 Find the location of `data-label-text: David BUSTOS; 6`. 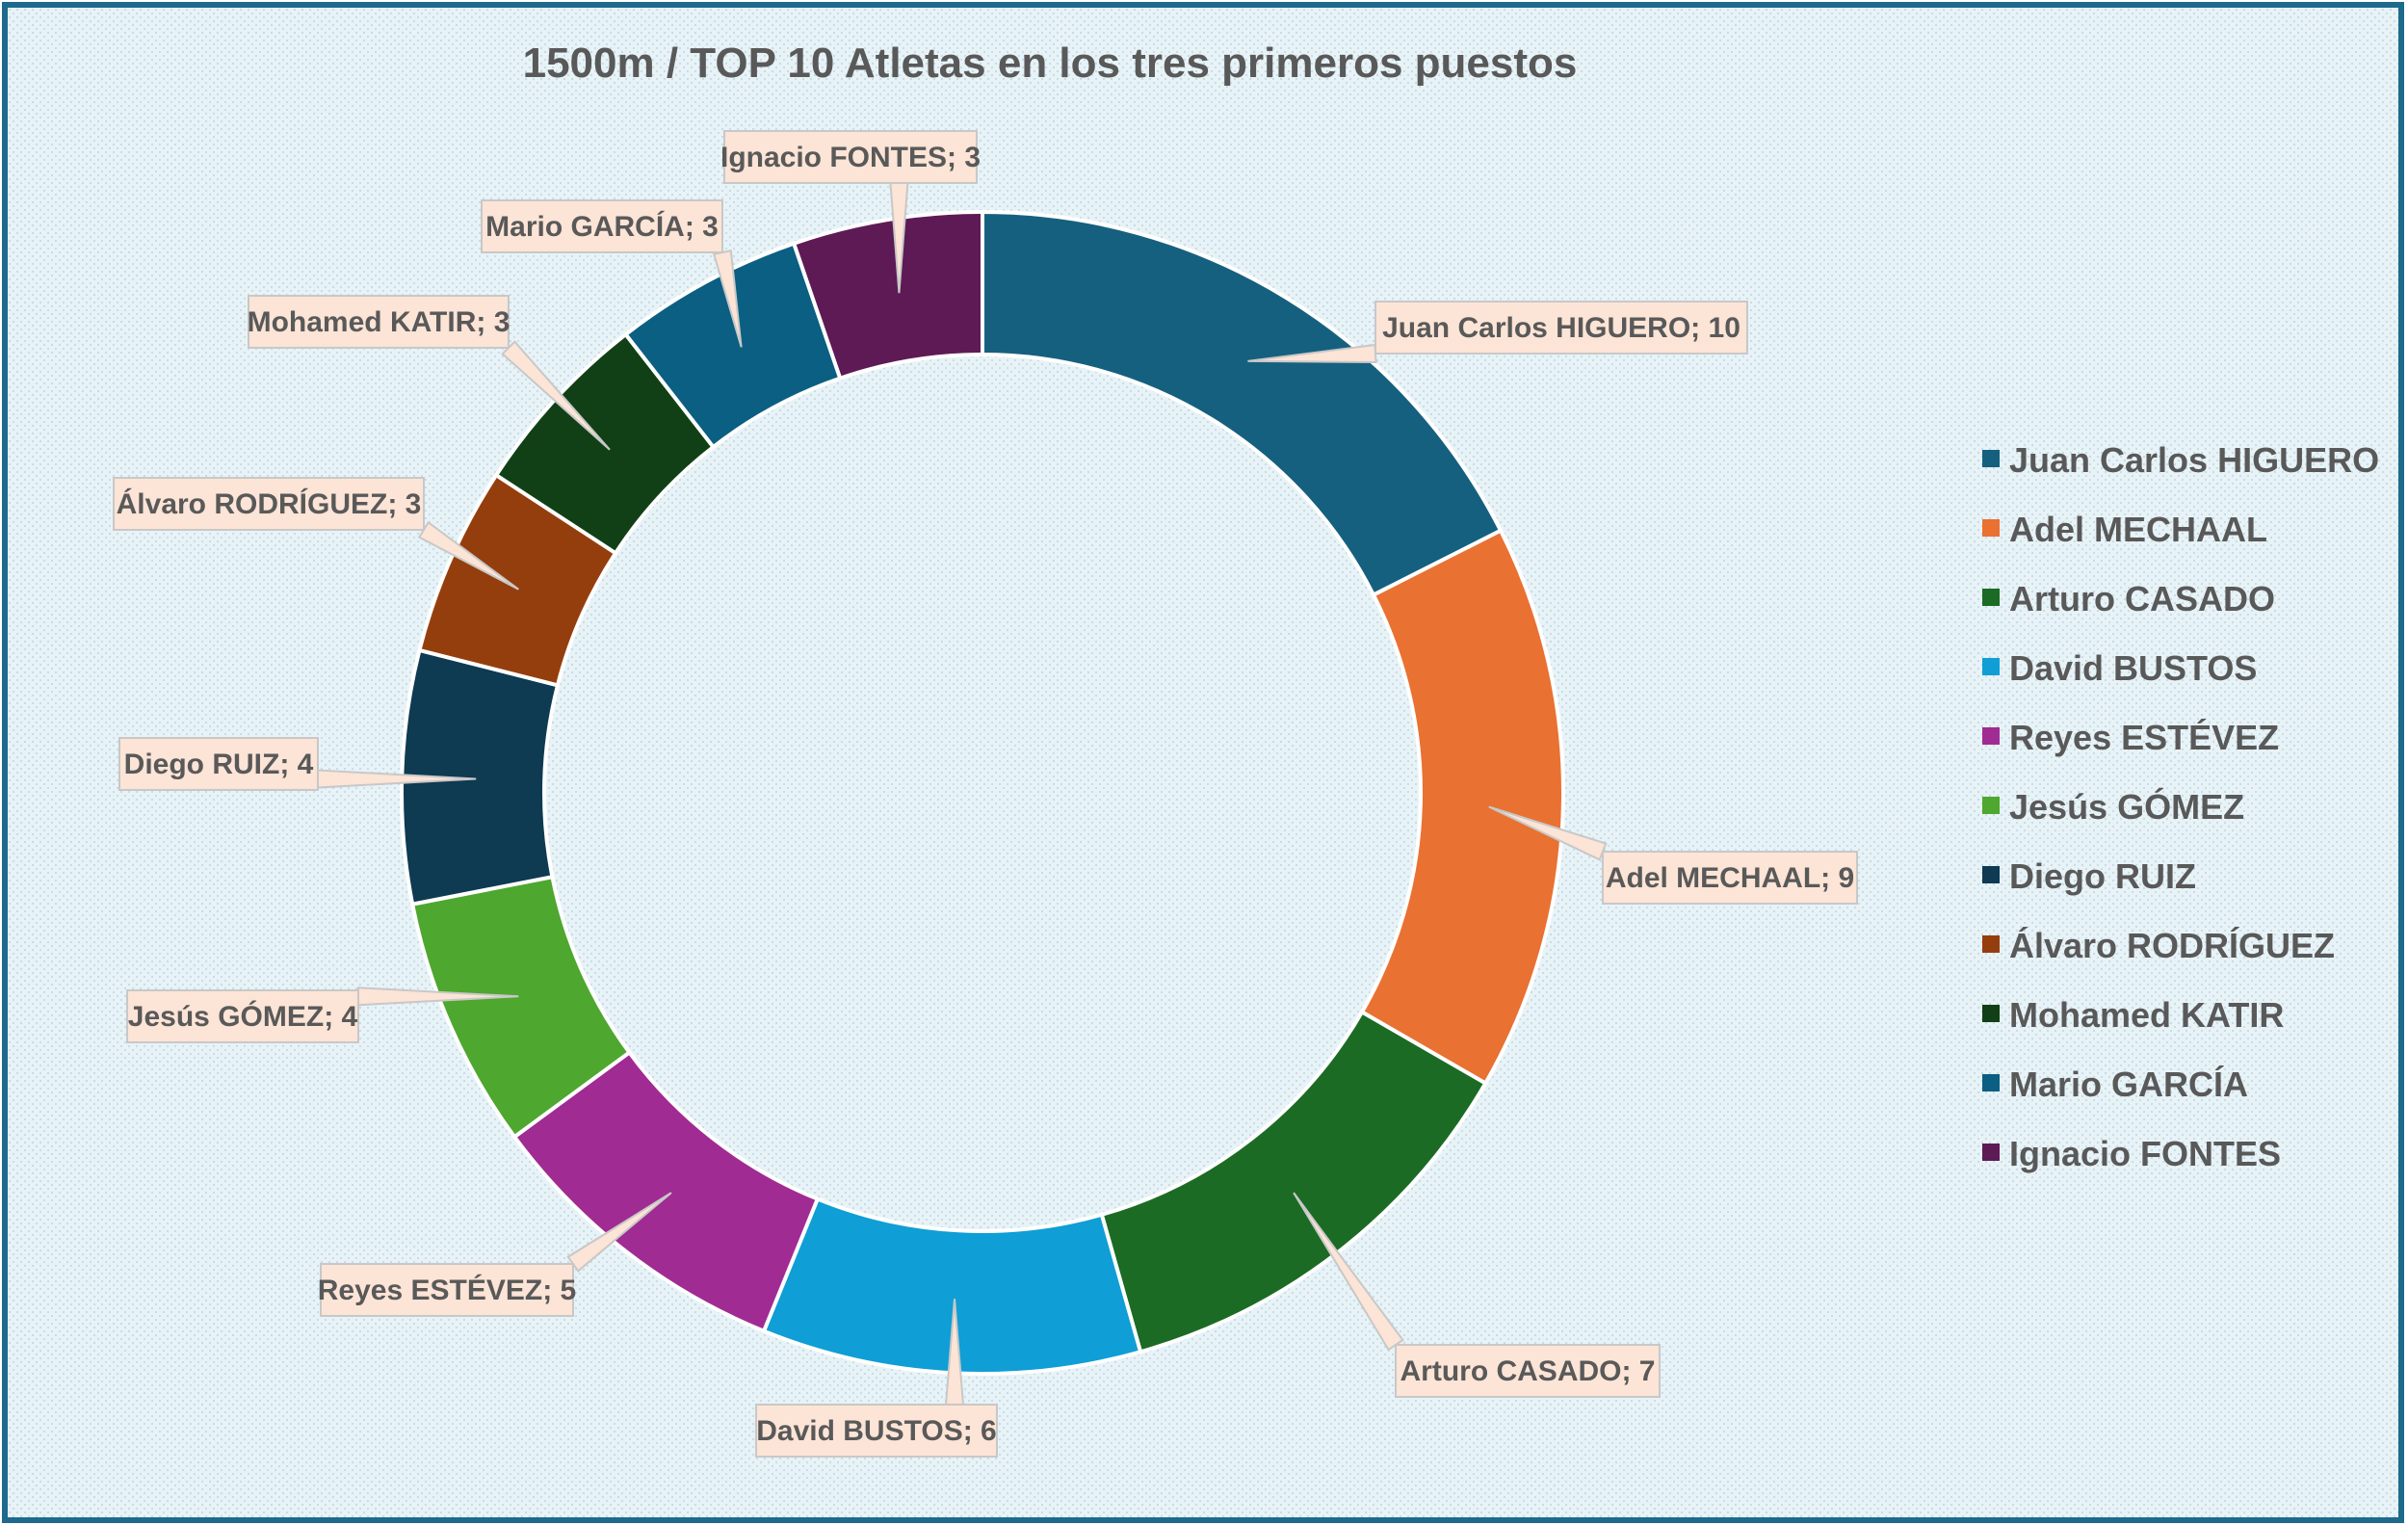

data-label-text: David BUSTOS; 6 is located at coordinates (876, 1431).